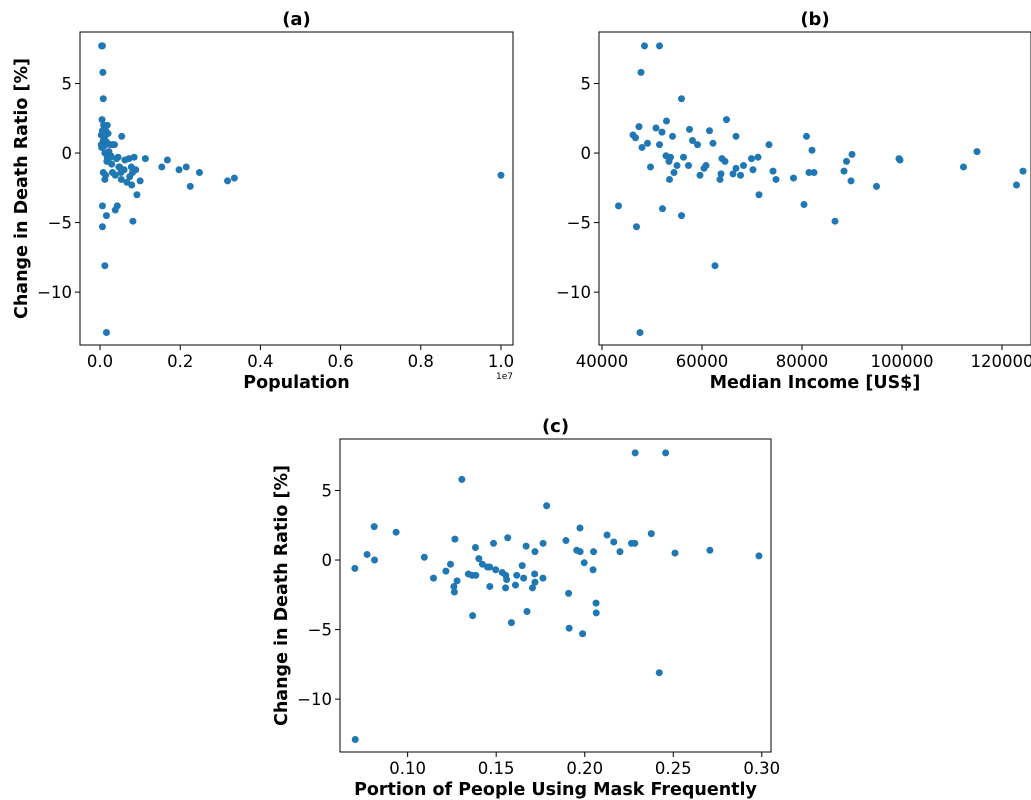  What do you see at coordinates (407, 768) in the screenshot?
I see `x-tick-label: 0.10` at bounding box center [407, 768].